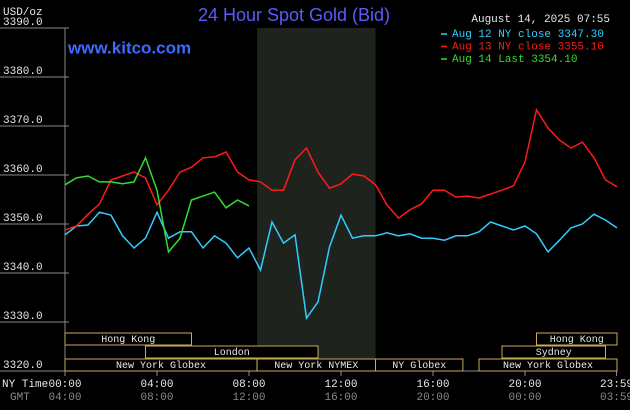 This screenshot has height=410, width=630. What do you see at coordinates (23, 23) in the screenshot?
I see `y-tick-label: 3390.0` at bounding box center [23, 23].